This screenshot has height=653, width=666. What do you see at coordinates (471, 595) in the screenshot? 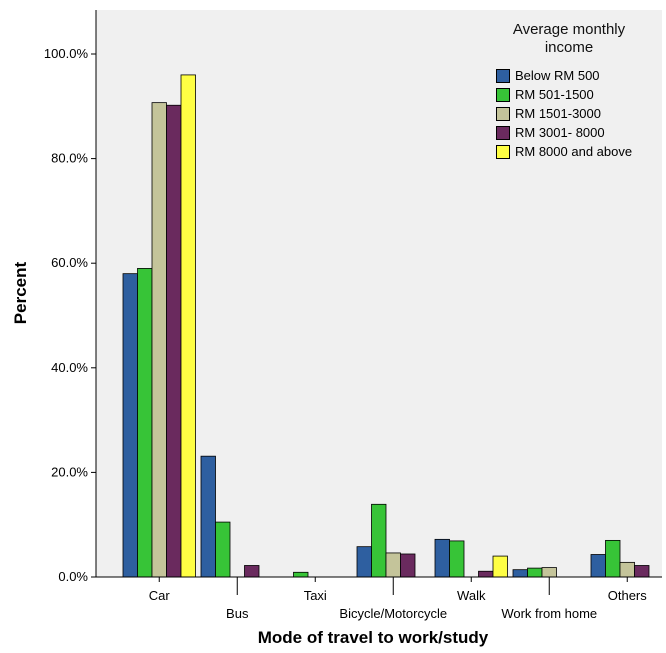
I see `x-tick-label: Walk` at bounding box center [471, 595].